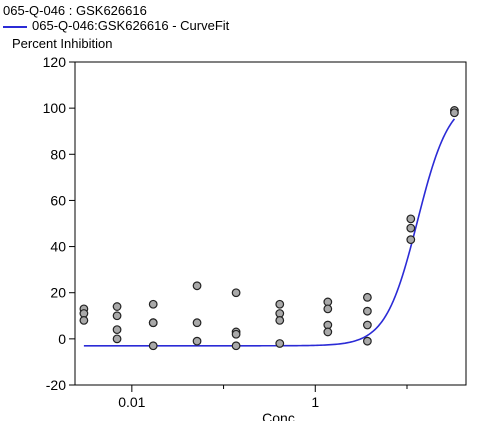 The image size is (500, 421). What do you see at coordinates (62, 339) in the screenshot?
I see `y-tick-label: 0` at bounding box center [62, 339].